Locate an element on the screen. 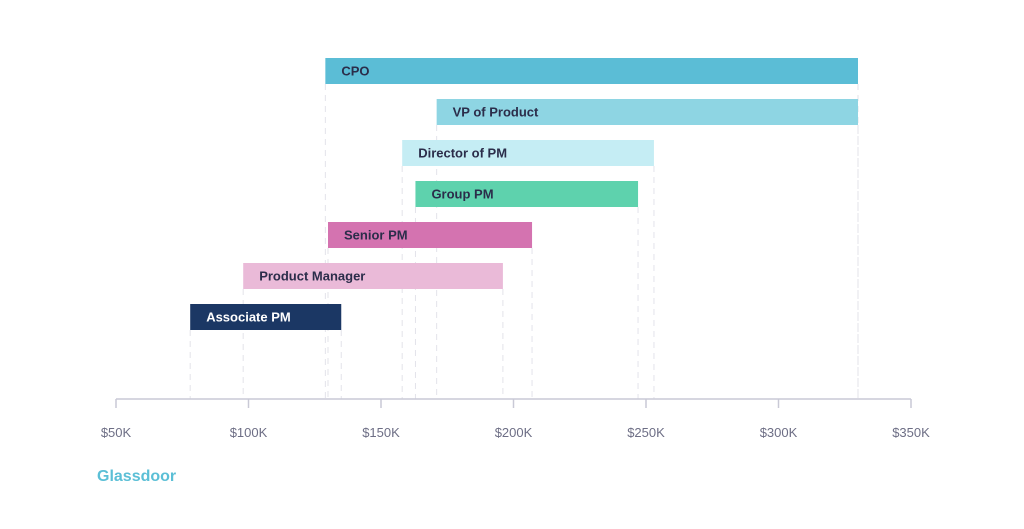  bar-label: Product Manager is located at coordinates (312, 276).